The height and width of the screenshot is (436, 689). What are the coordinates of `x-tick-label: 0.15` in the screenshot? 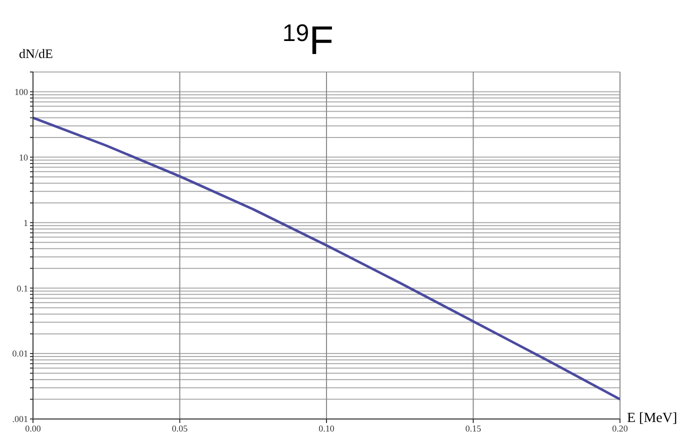 It's located at (473, 428).